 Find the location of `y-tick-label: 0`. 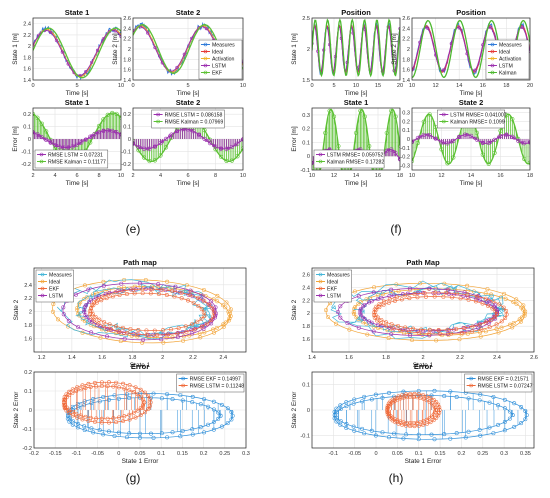

y-tick-label: 0 is located at coordinates (308, 157).